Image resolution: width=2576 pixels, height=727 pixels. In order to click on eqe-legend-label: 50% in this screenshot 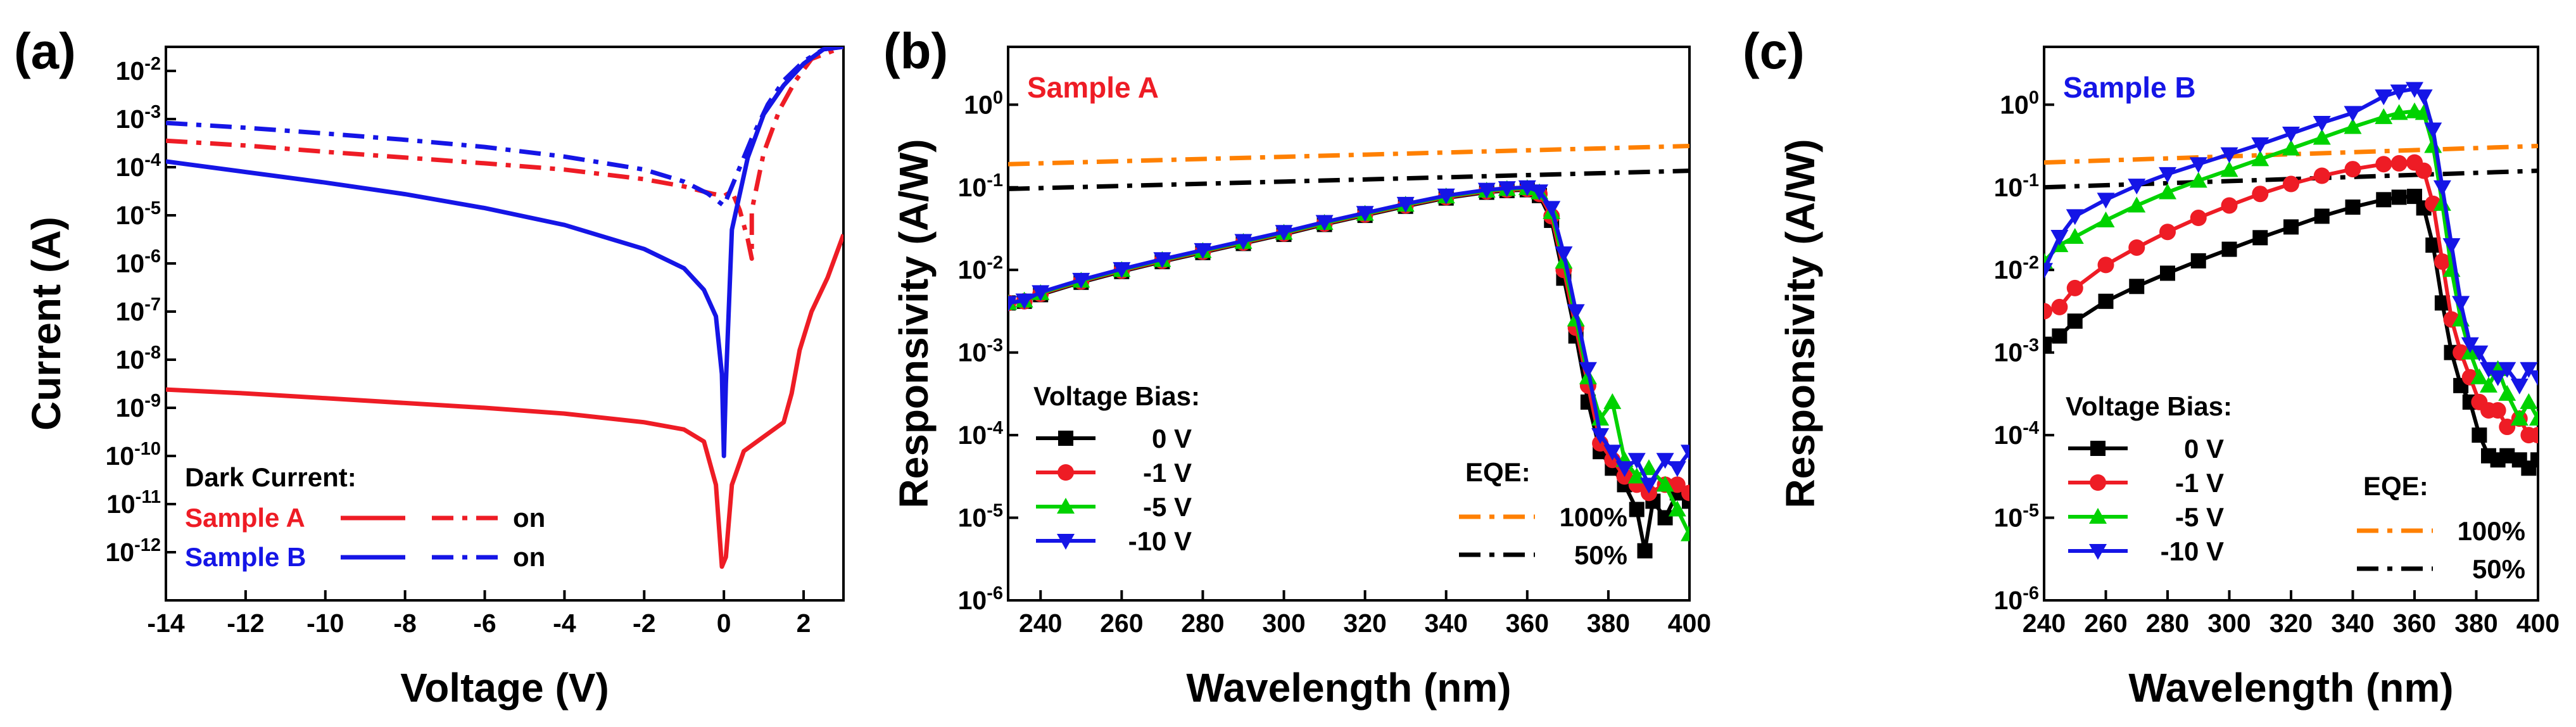, I will do `click(1600, 555)`.